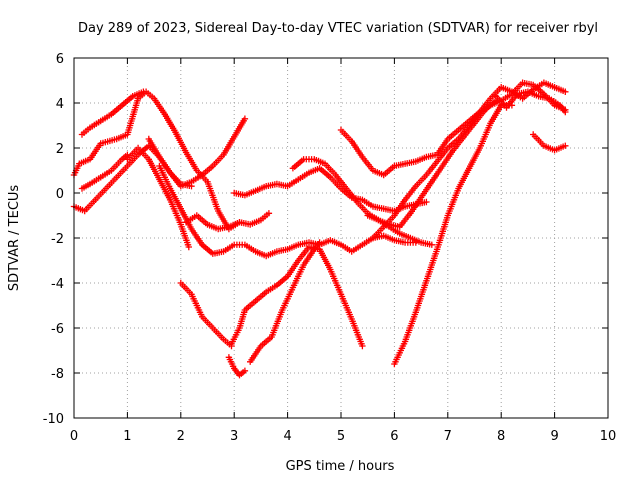 Image resolution: width=640 pixels, height=480 pixels. I want to click on x-tick-label: 1, so click(127, 436).